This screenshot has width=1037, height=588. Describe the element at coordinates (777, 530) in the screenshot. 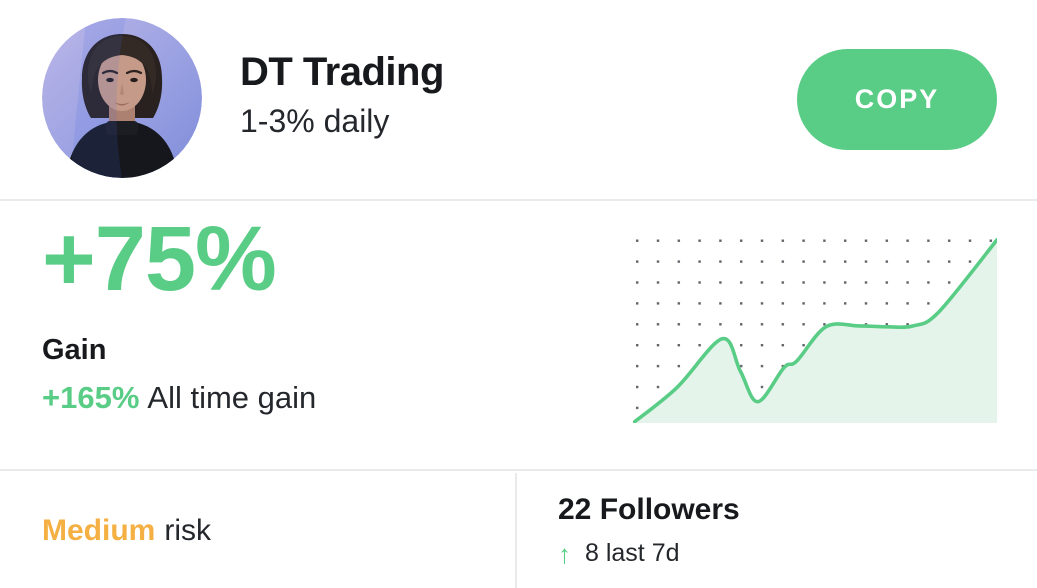

I see `followers-cell: 22 Followers ↑ 8 last 7d` at that location.